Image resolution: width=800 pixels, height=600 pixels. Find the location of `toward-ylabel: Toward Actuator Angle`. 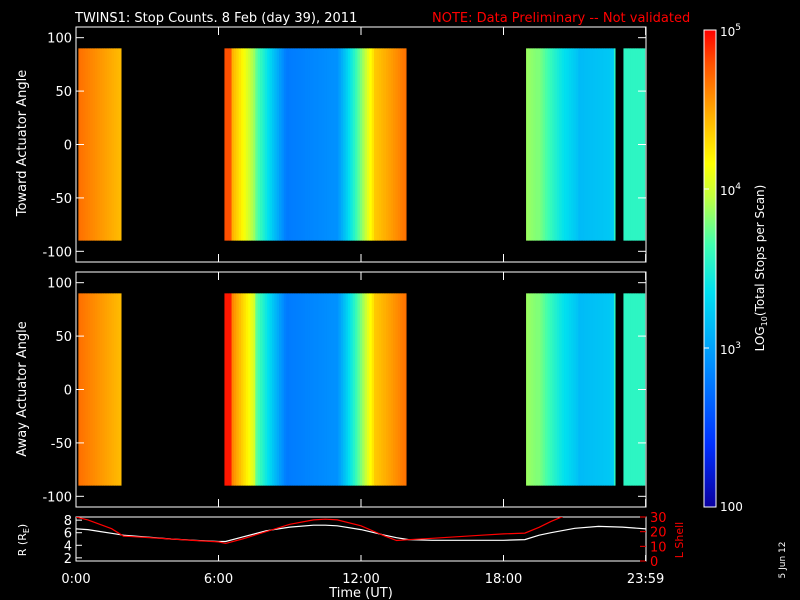

toward-ylabel: Toward Actuator Angle is located at coordinates (22, 143).